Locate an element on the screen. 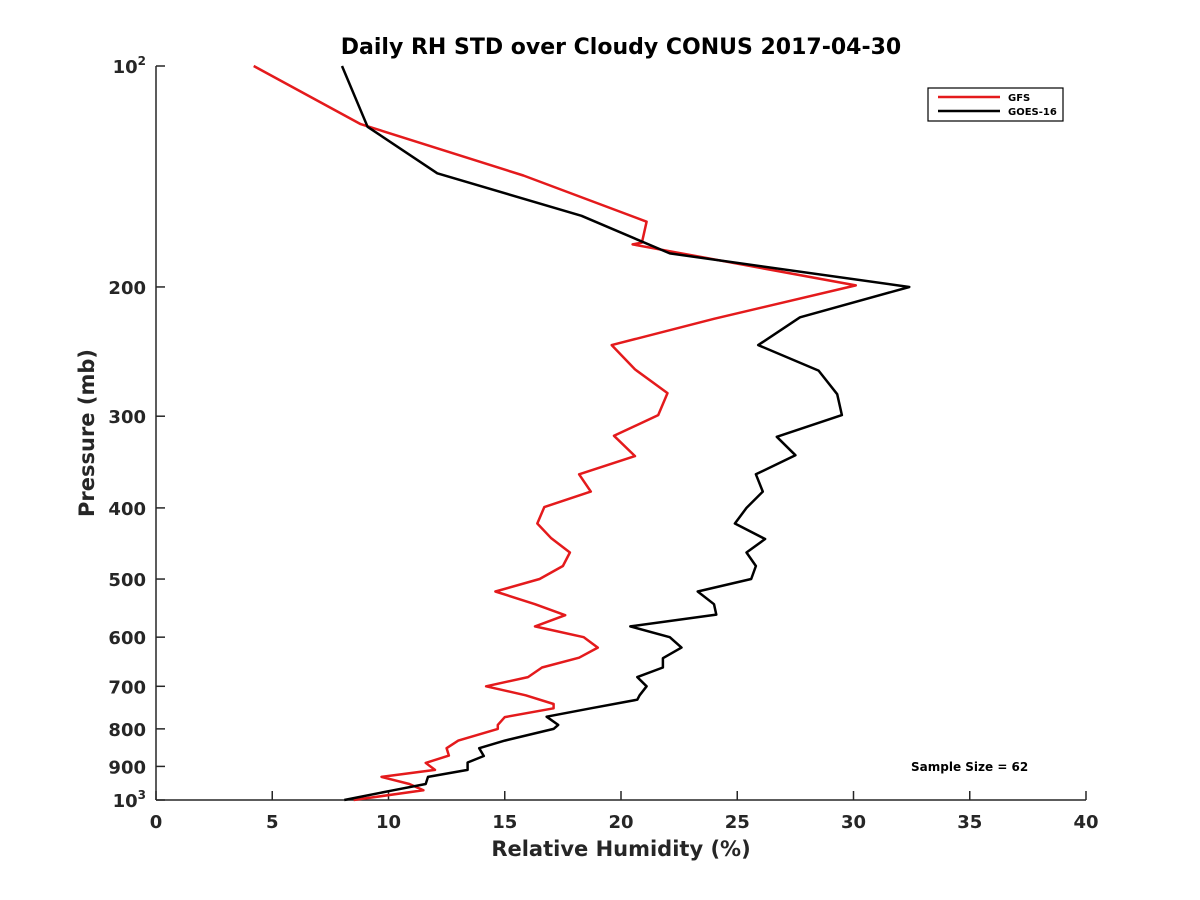 This screenshot has width=1200, height=900. y-tick-label-500: 500 is located at coordinates (127, 580).